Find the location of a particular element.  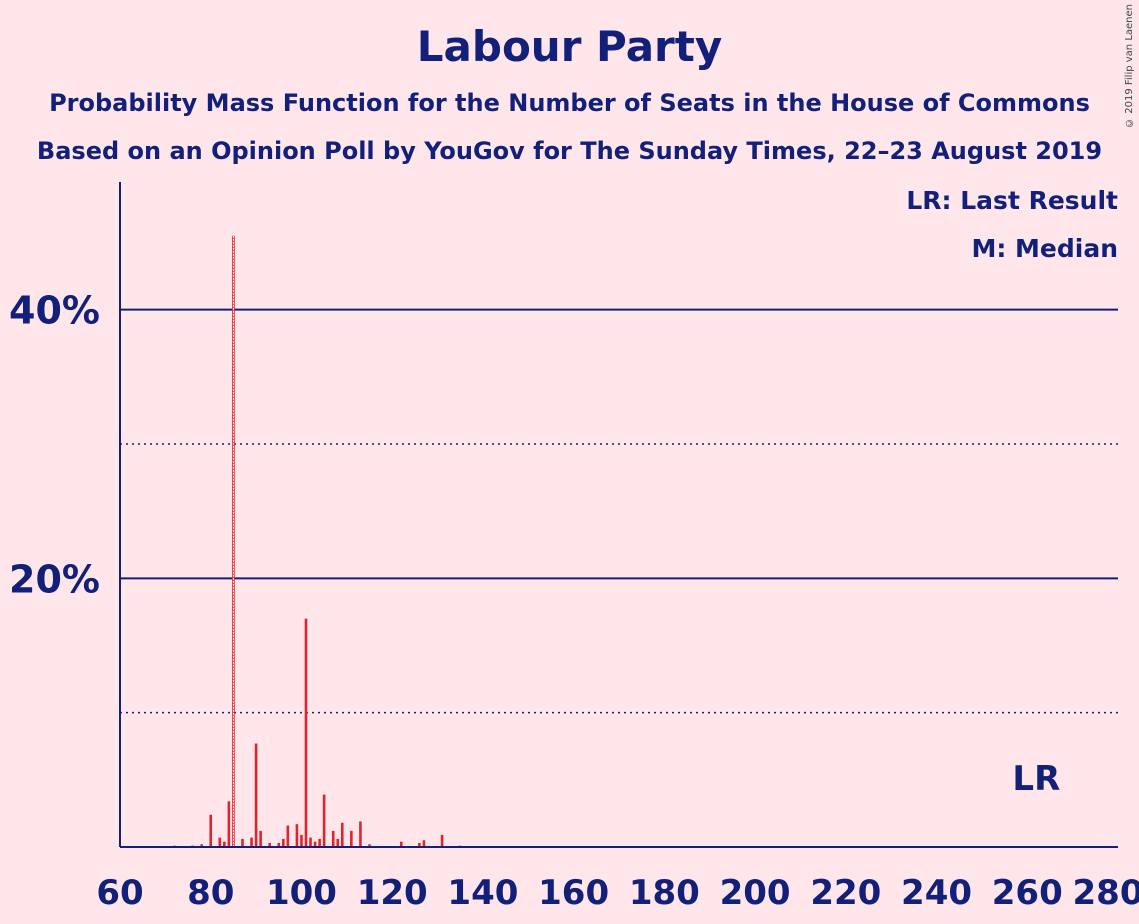

x-tick-label: 100 is located at coordinates (301, 893).